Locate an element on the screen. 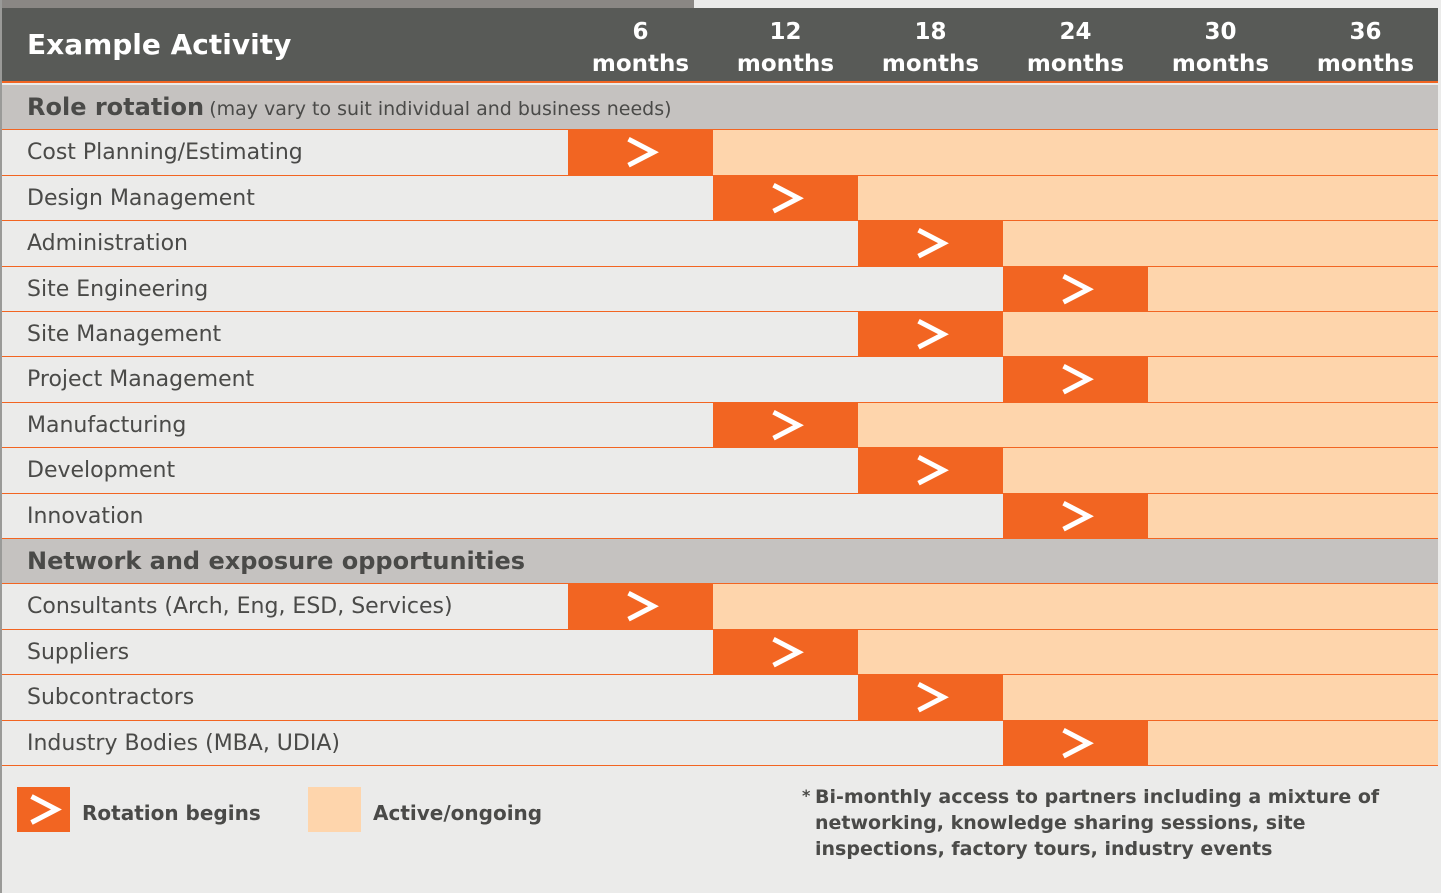 This screenshot has width=1441, height=893. column-number: 12 is located at coordinates (785, 32).